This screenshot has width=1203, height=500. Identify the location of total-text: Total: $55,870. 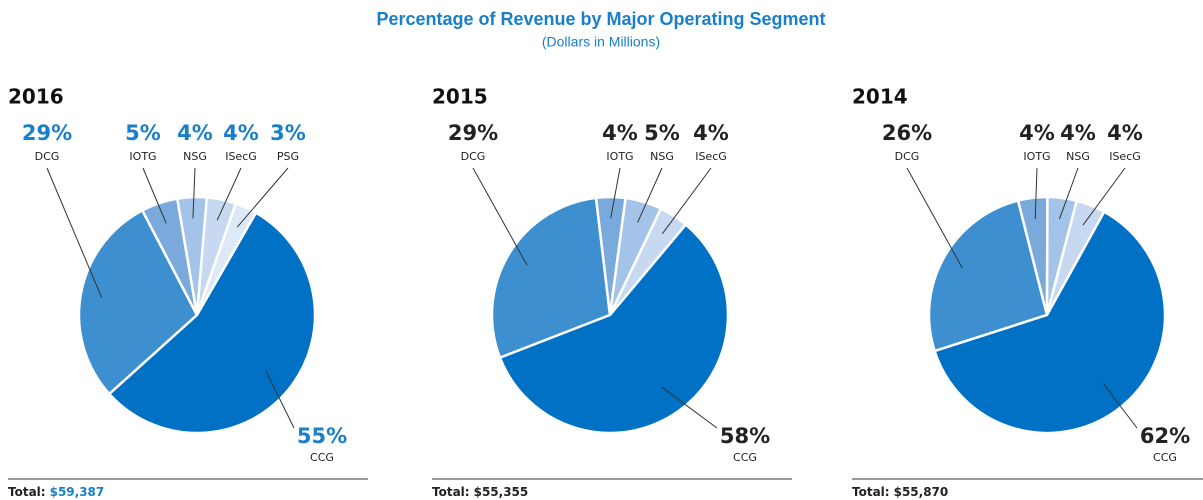
(900, 492).